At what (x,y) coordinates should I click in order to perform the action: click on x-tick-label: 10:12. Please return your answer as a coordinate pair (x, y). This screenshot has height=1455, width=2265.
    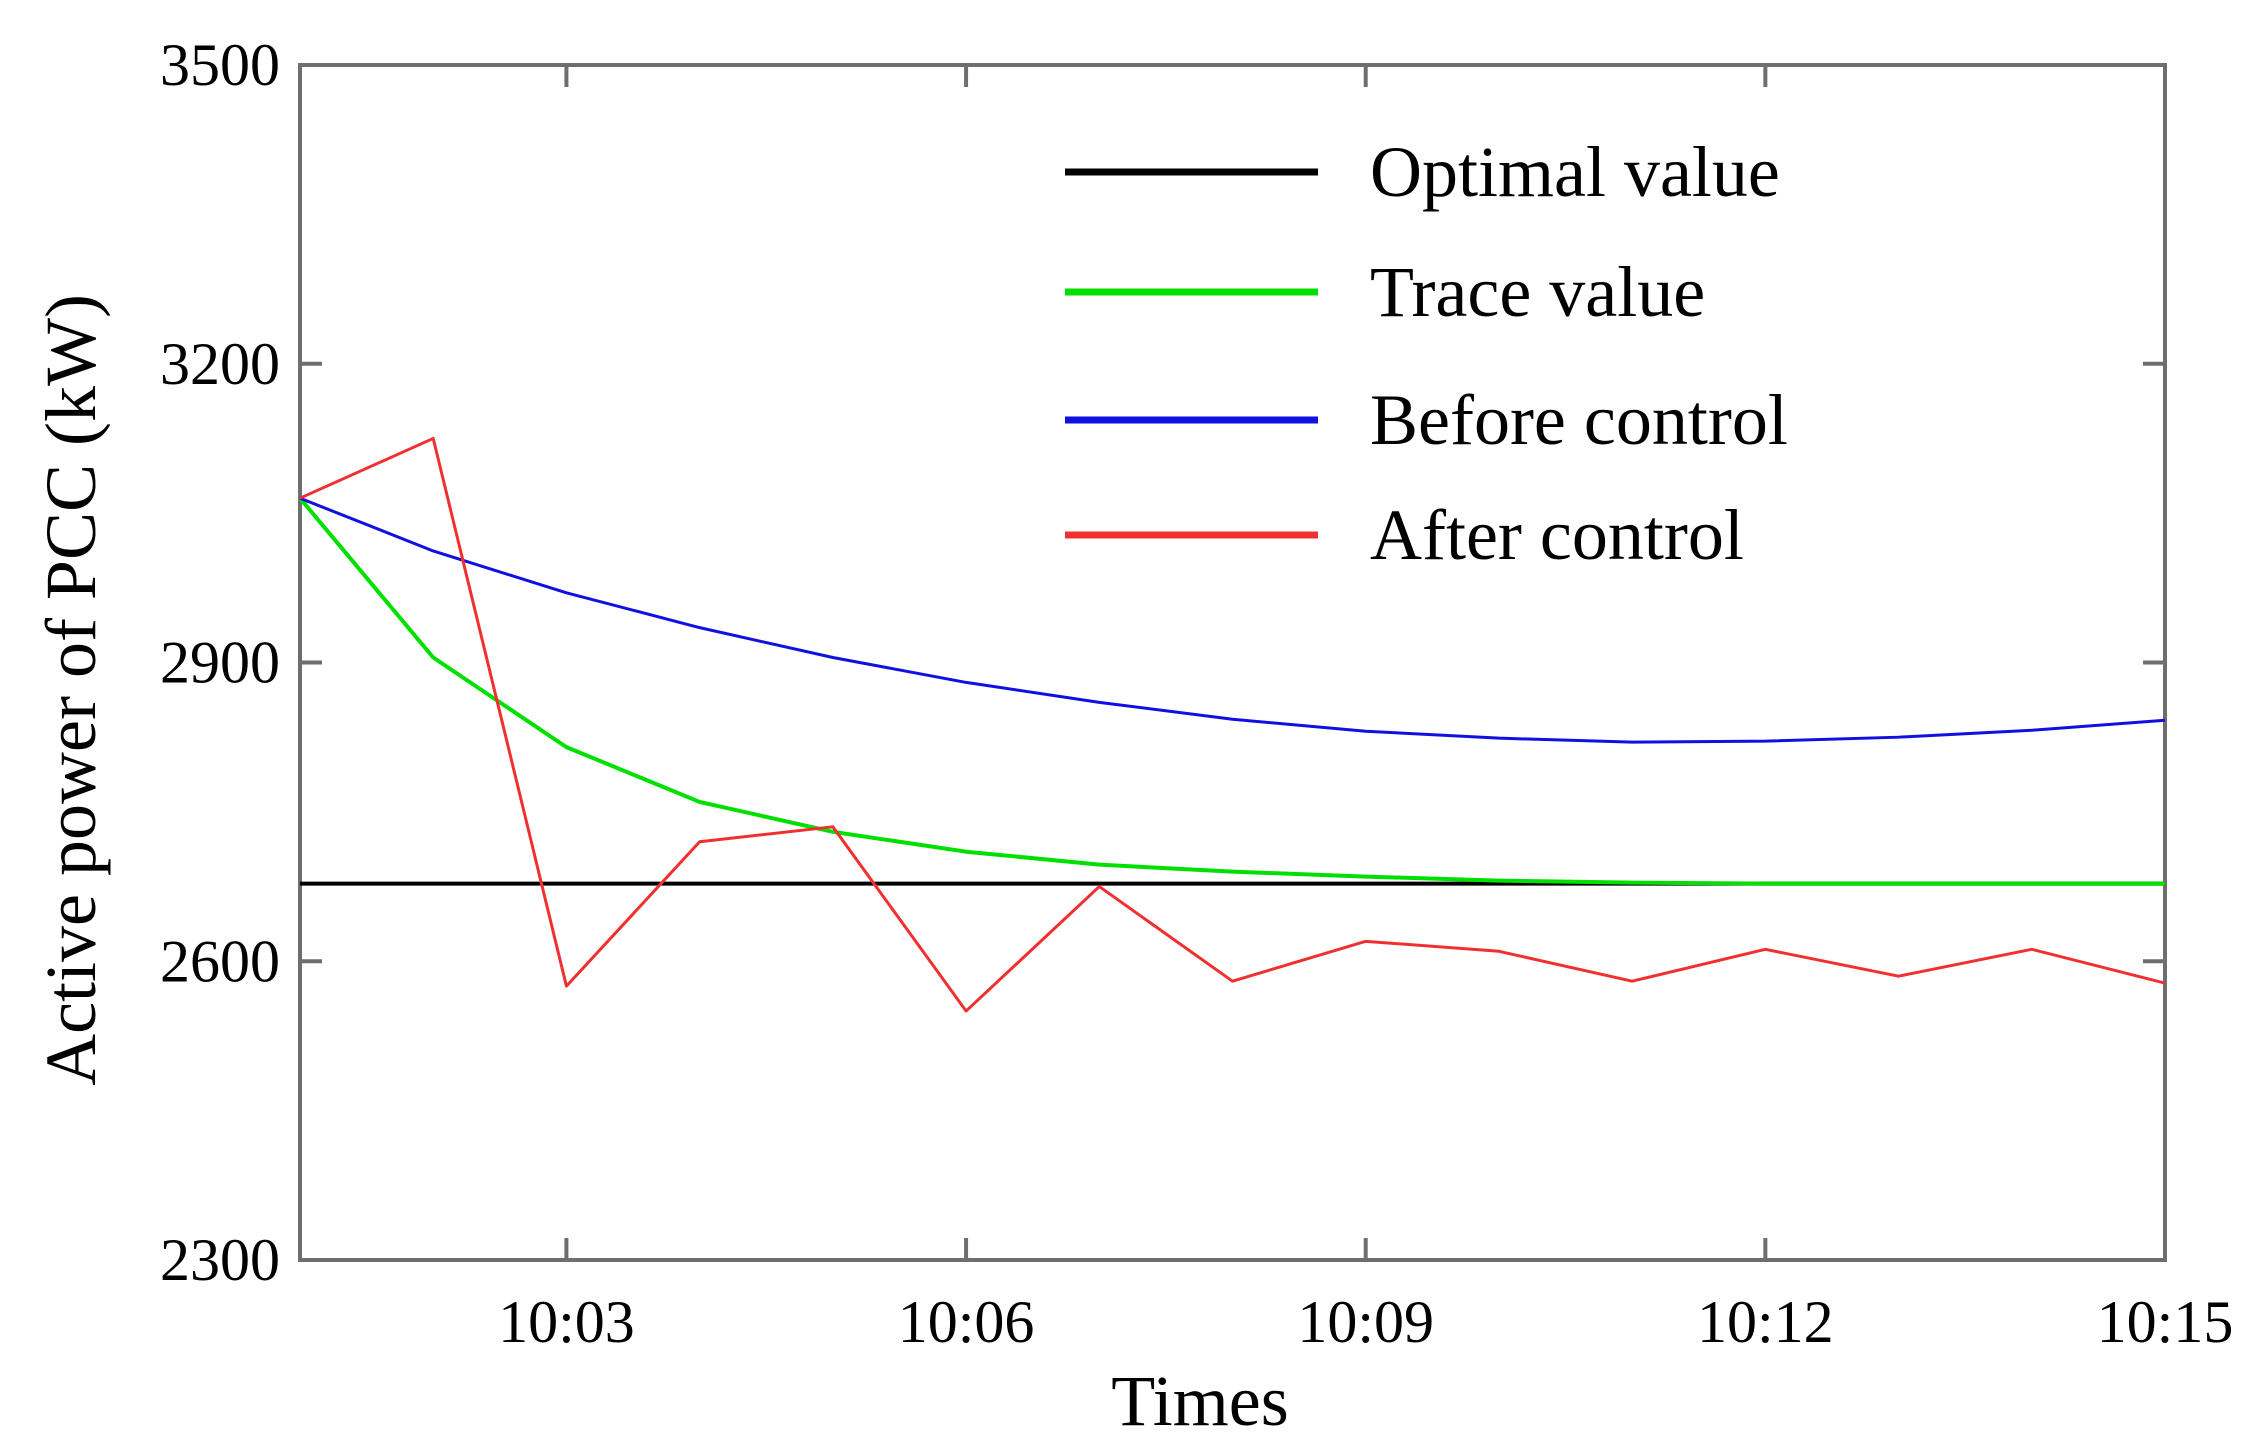
    Looking at the image, I should click on (1765, 1322).